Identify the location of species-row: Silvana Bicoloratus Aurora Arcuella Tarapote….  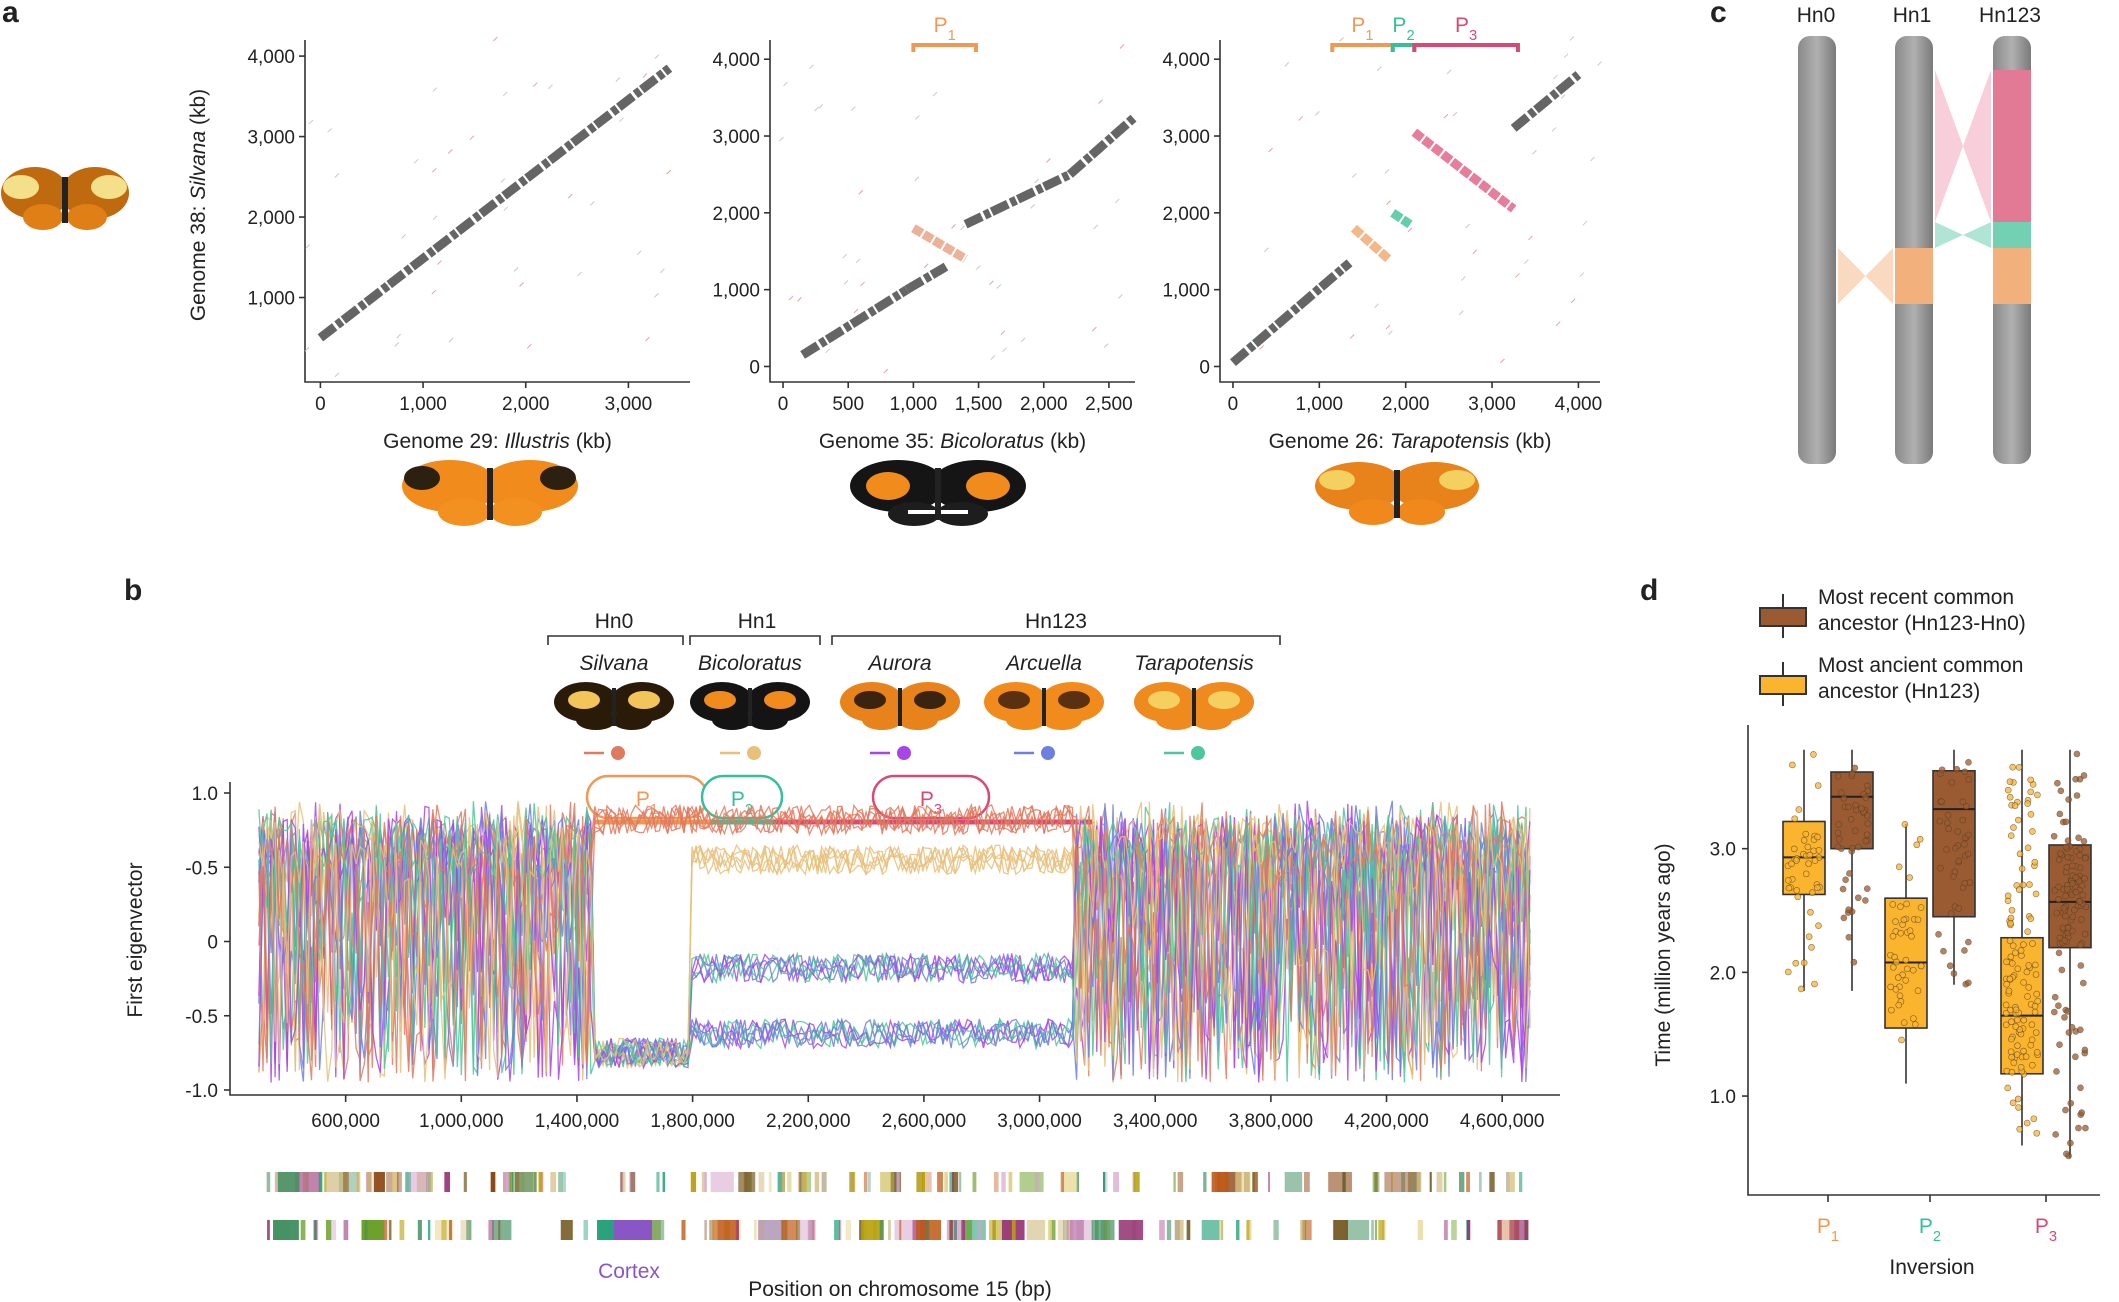
(904, 706).